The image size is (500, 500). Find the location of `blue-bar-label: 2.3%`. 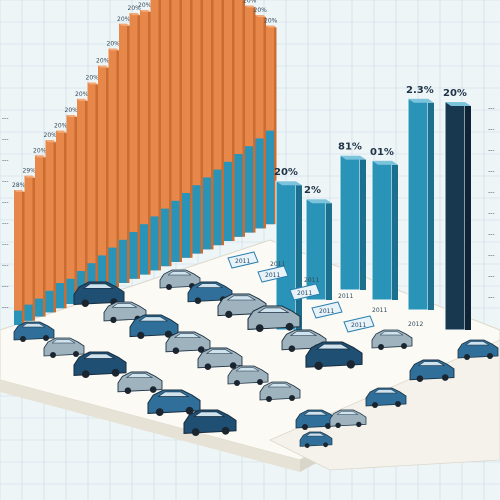

blue-bar-label: 2.3% is located at coordinates (420, 90).